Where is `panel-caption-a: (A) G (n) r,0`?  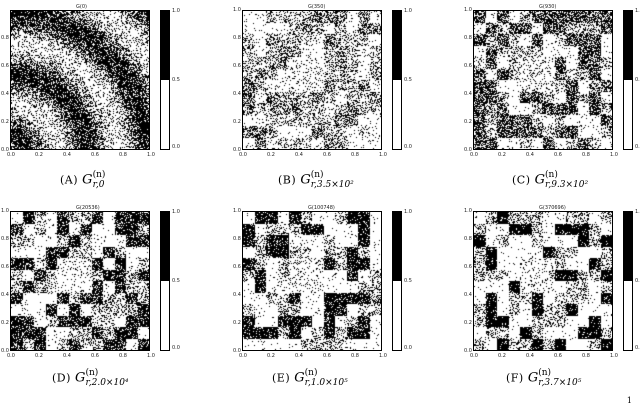
panel-caption-a: (A) G (n) r,0 is located at coordinates (82, 180).